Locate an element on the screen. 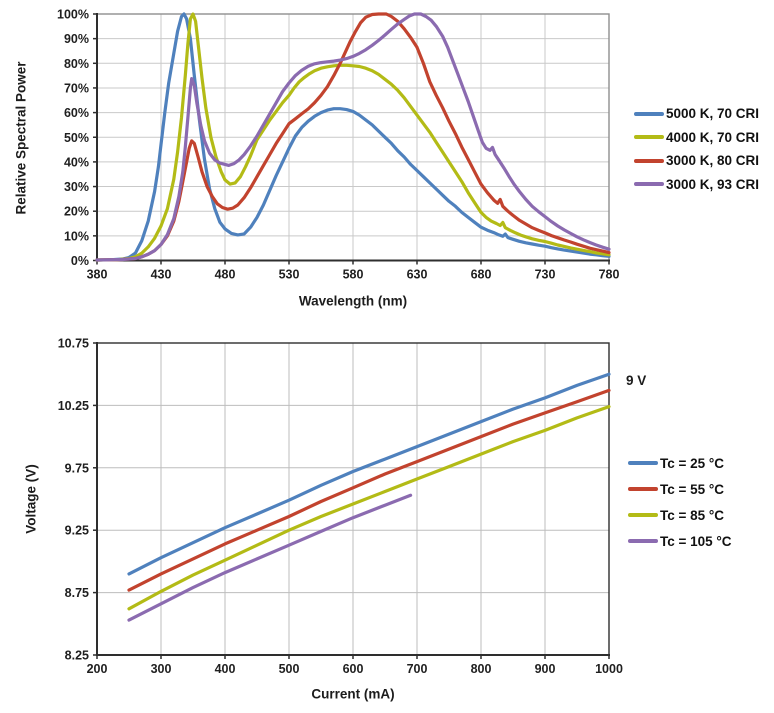 The width and height of the screenshot is (774, 713). x-tick-label: 480 is located at coordinates (225, 275).